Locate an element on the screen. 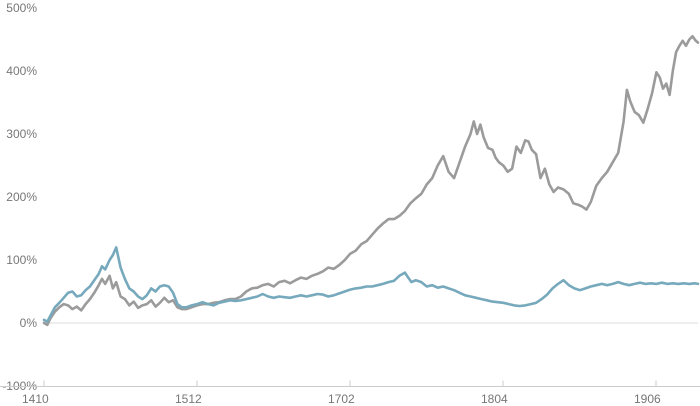 The height and width of the screenshot is (406, 700). x-tick-label: 1804 is located at coordinates (494, 399).